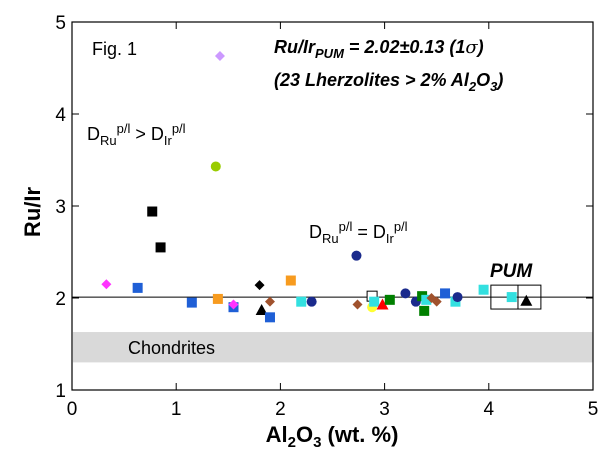 This screenshot has width=603, height=451. What do you see at coordinates (114, 49) in the screenshot?
I see `figure-label: Fig. 1` at bounding box center [114, 49].